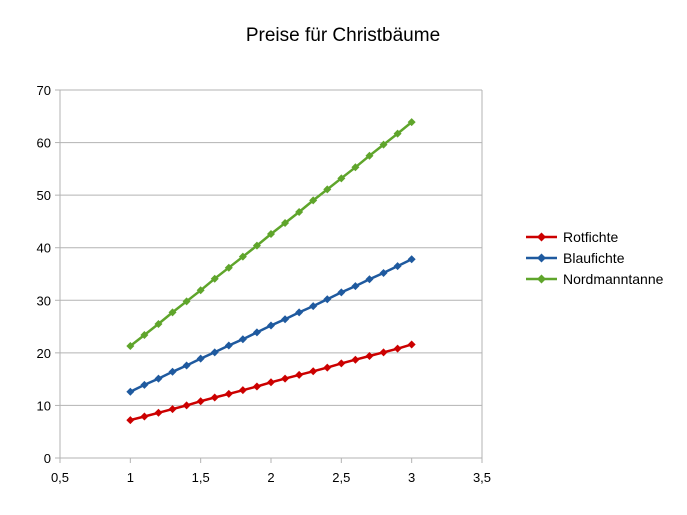  I want to click on legend-item-nordmanntanne: Nordmanntanne, so click(595, 279).